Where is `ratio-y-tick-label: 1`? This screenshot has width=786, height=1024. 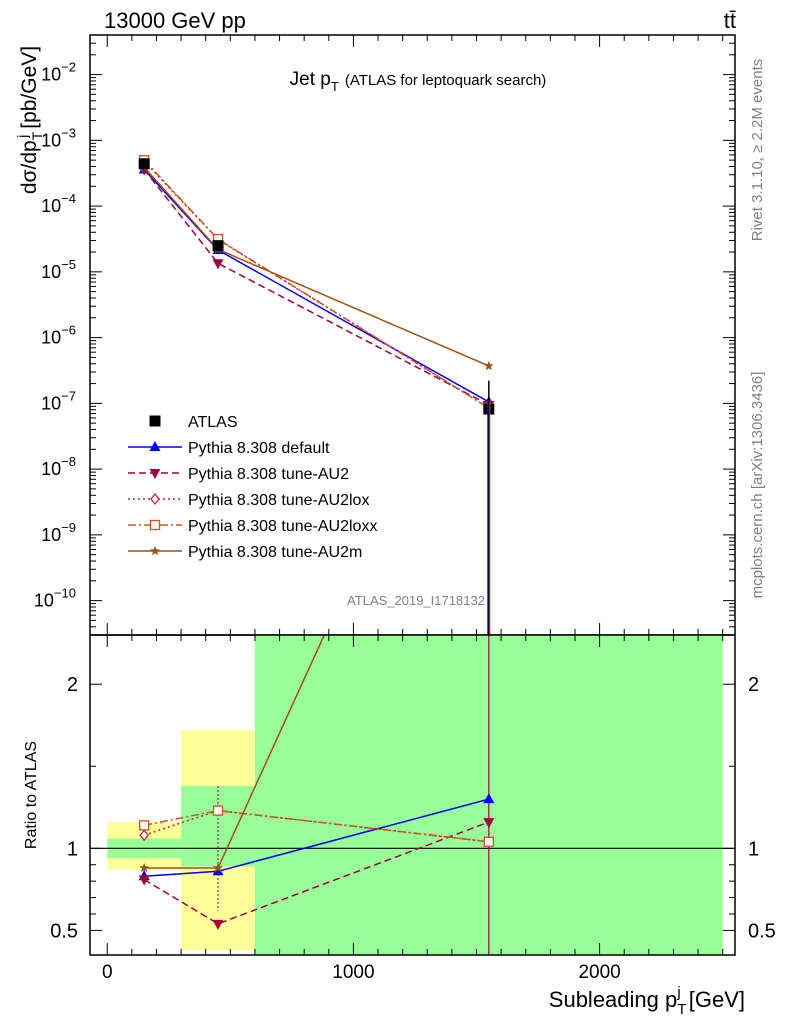
ratio-y-tick-label: 1 is located at coordinates (72, 849).